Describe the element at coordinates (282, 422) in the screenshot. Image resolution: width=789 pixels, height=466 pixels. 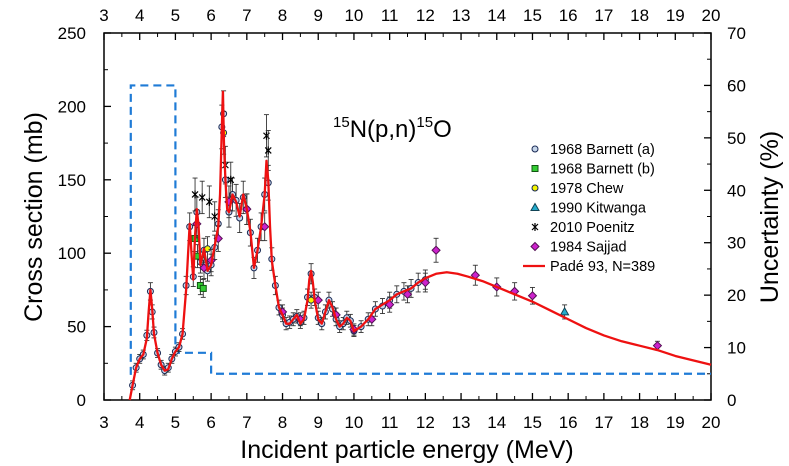
I see `x-tick-label: 8` at that location.